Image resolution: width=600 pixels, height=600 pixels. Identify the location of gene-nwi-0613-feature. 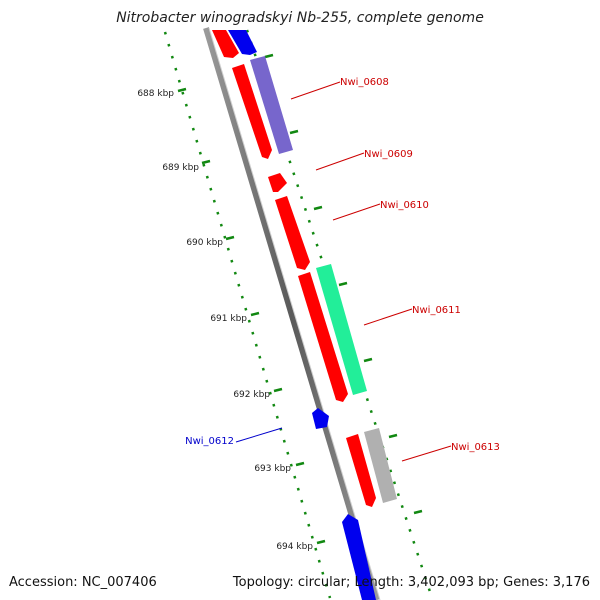
(380, 465).